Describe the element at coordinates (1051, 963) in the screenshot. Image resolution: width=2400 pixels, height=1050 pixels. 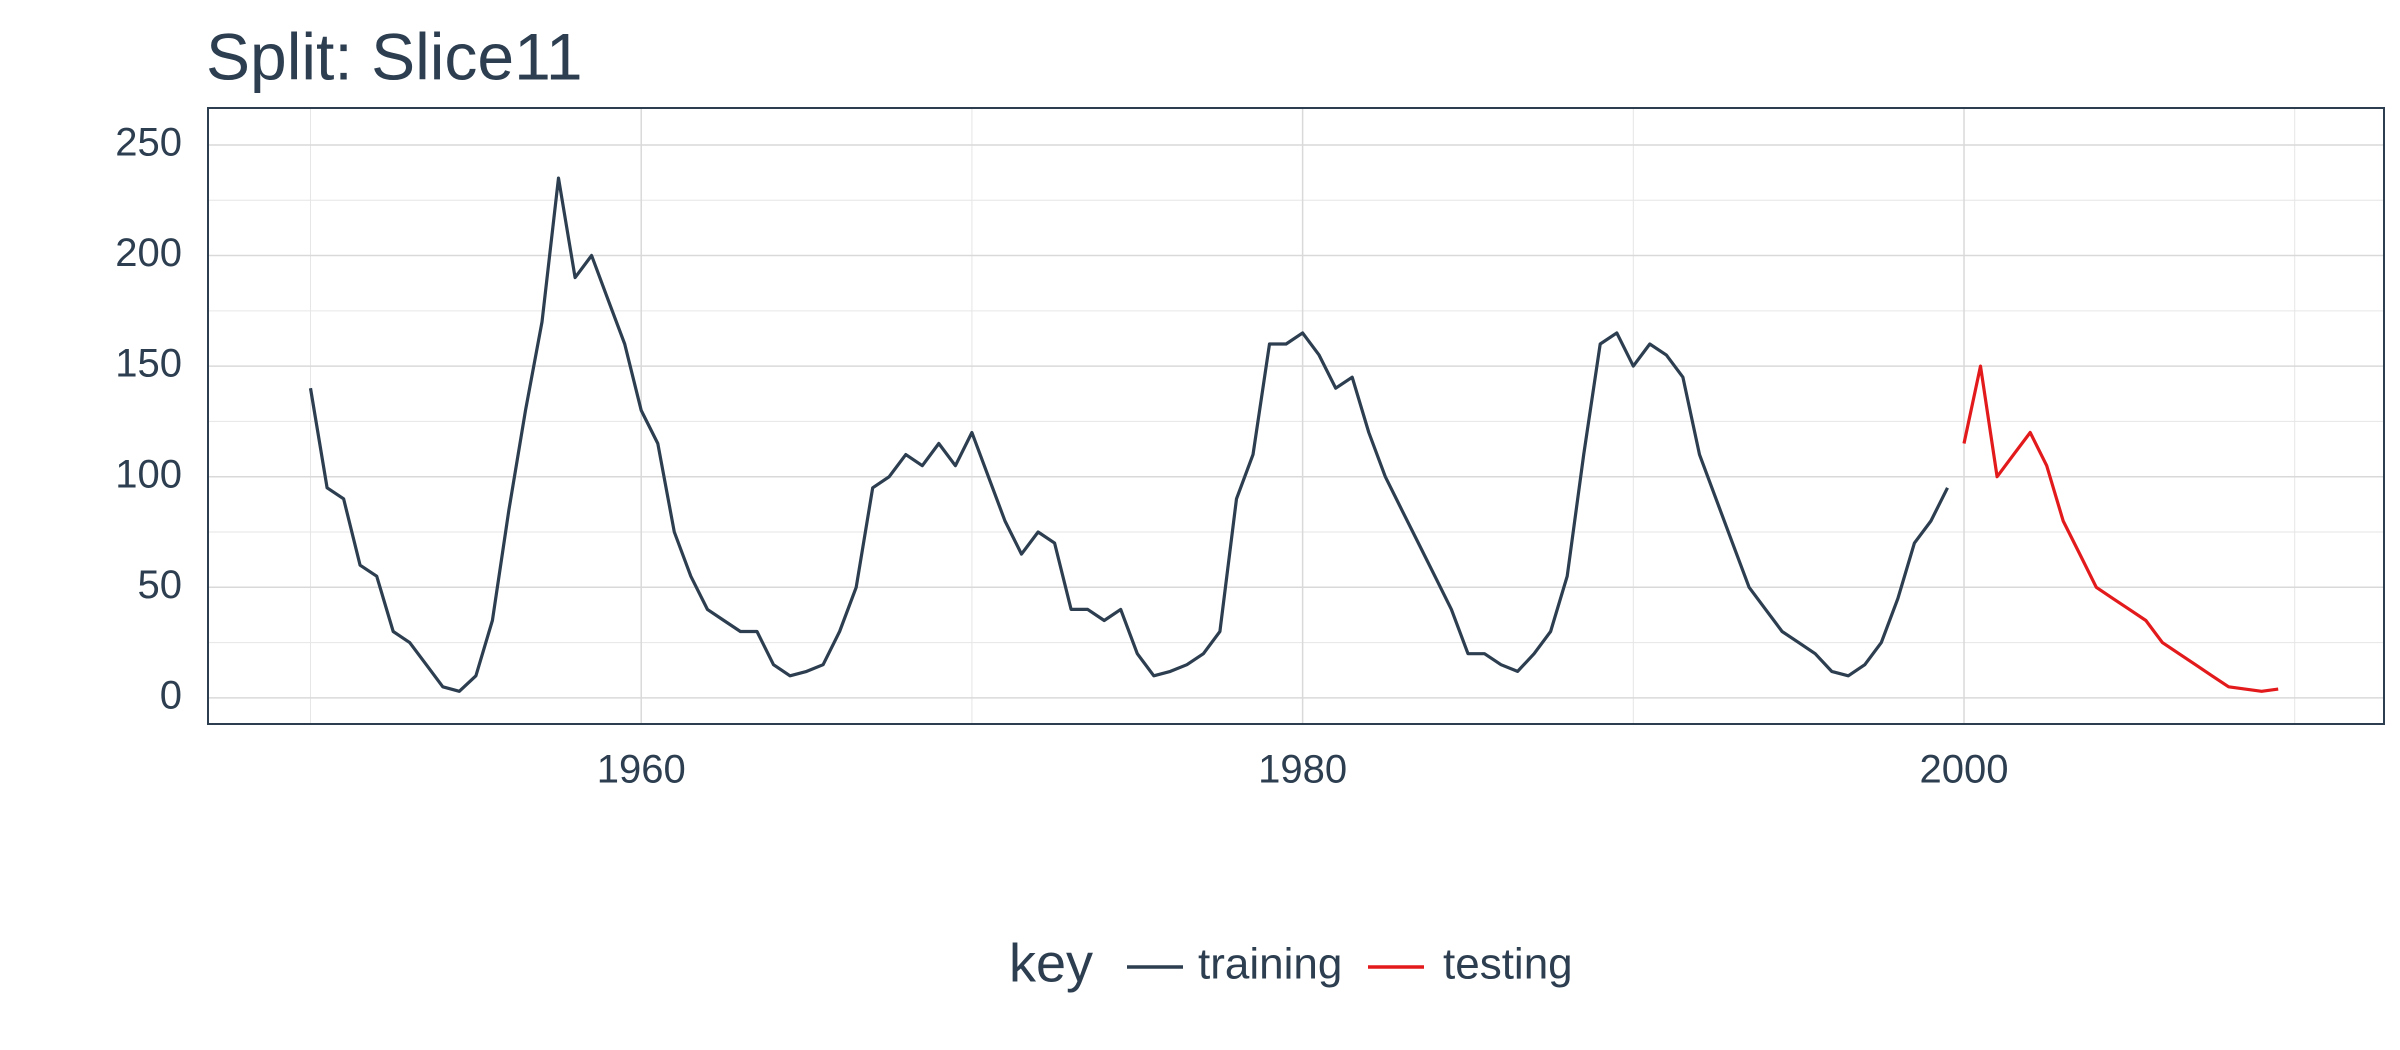
I see `legend-title: key` at that location.